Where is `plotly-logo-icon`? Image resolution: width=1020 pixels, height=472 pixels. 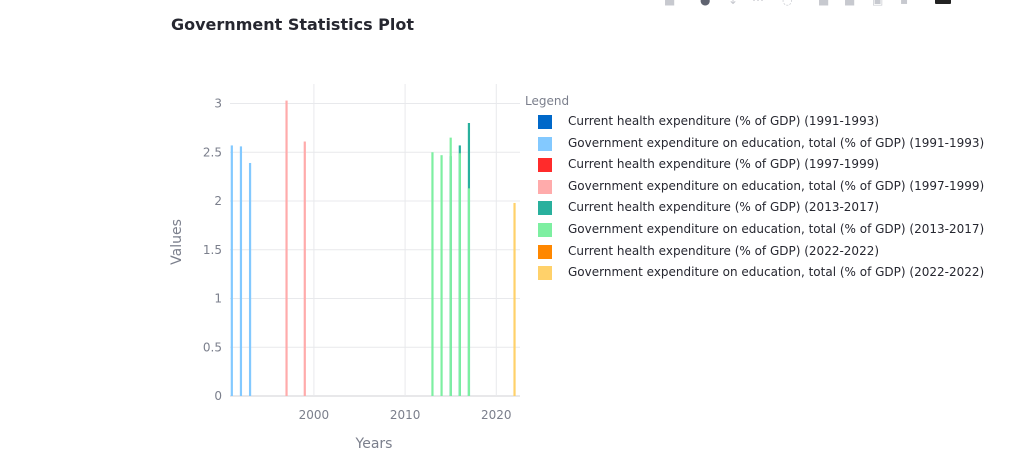 plotly-logo-icon is located at coordinates (943, 2).